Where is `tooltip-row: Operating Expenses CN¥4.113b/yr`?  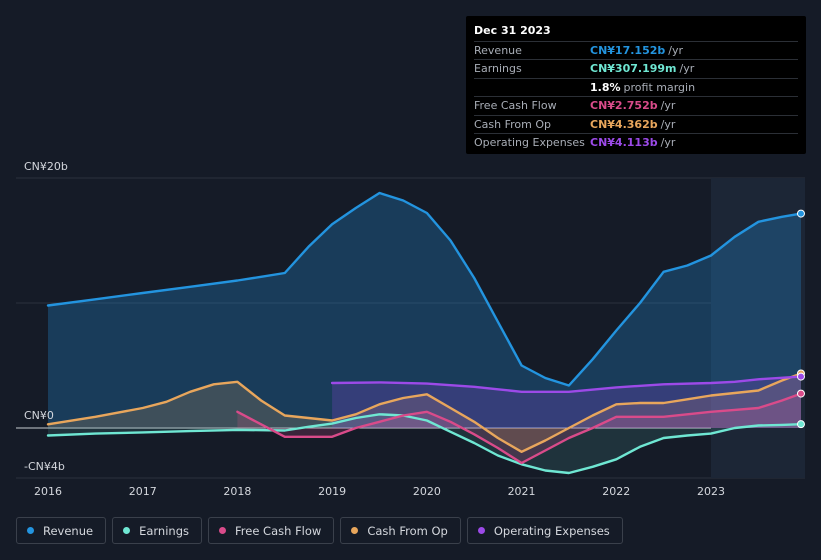 tooltip-row: Operating Expenses CN¥4.113b/yr is located at coordinates (636, 141).